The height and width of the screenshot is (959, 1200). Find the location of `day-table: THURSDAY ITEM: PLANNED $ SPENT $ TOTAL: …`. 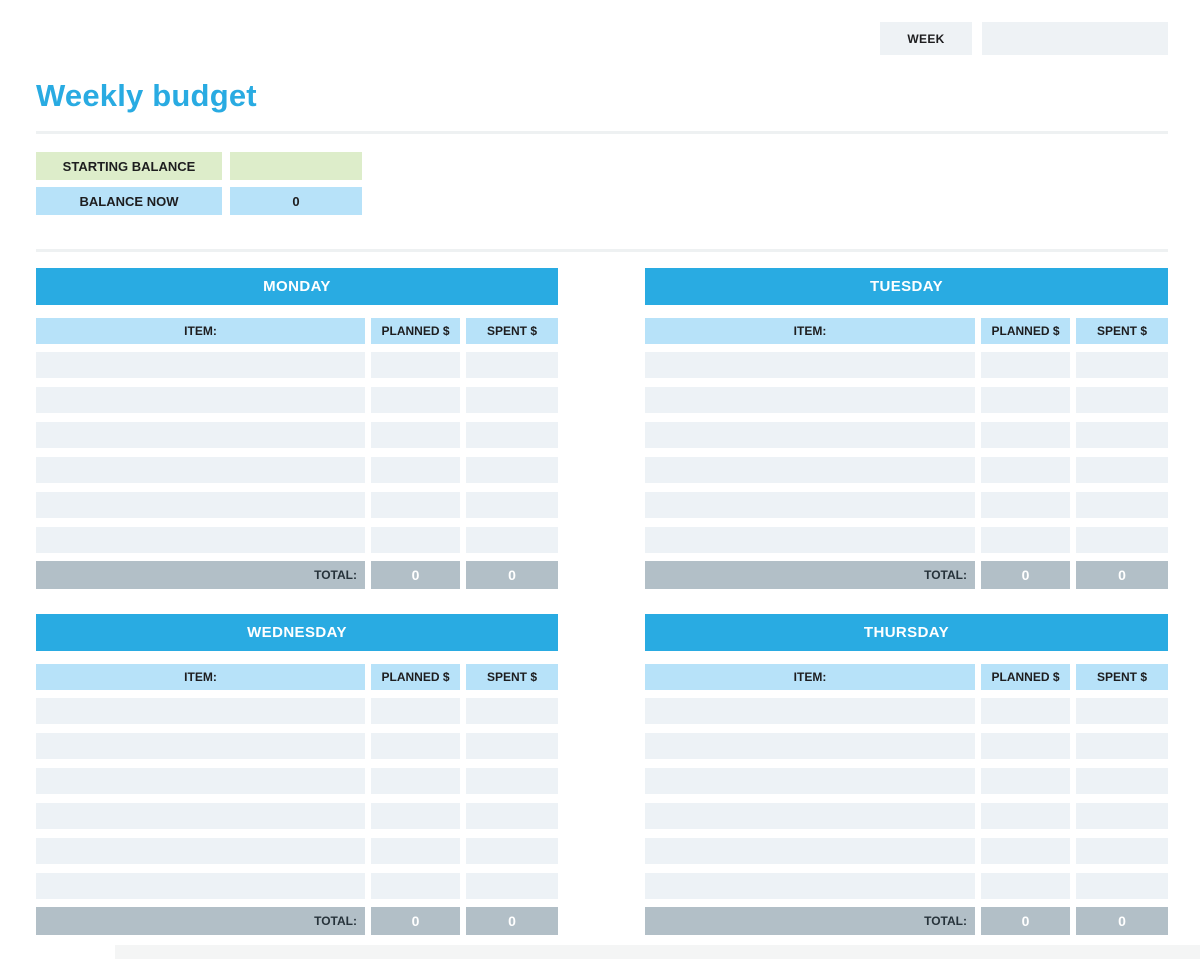

day-table: THURSDAY ITEM: PLANNED $ SPENT $ TOTAL: … is located at coordinates (906, 774).